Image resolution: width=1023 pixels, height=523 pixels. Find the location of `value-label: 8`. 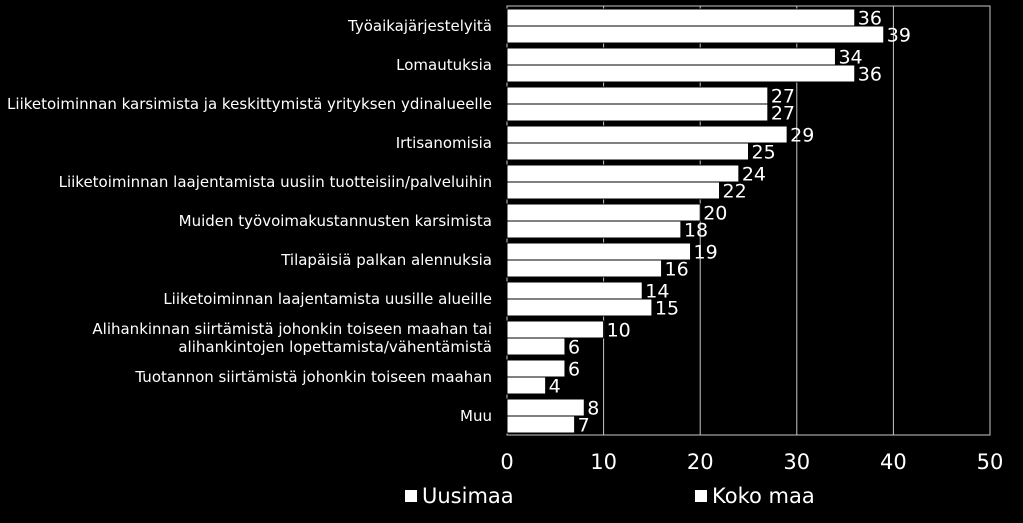

value-label: 8 is located at coordinates (593, 409).